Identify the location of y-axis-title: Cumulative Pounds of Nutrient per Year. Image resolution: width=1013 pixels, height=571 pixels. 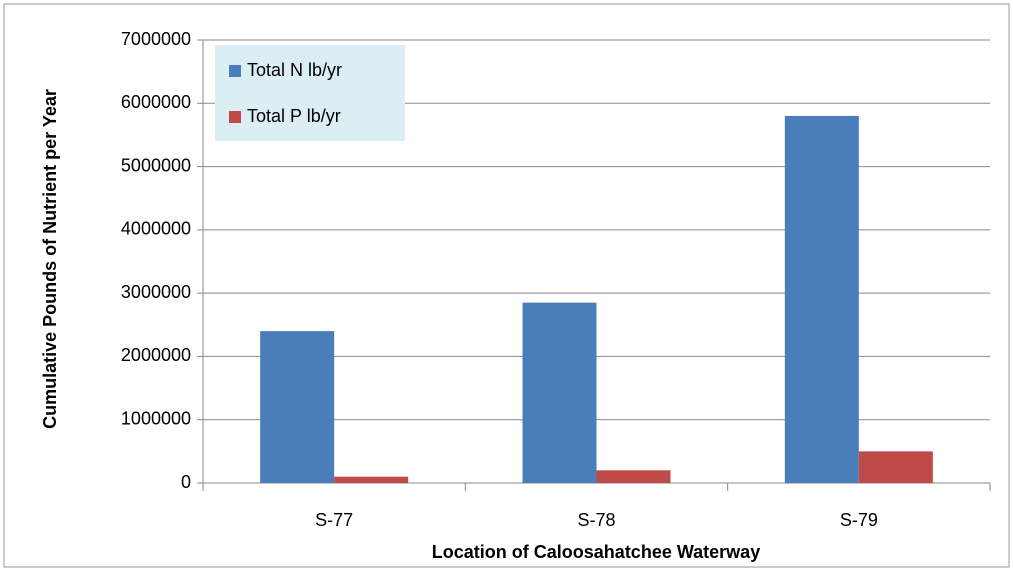
(50, 259).